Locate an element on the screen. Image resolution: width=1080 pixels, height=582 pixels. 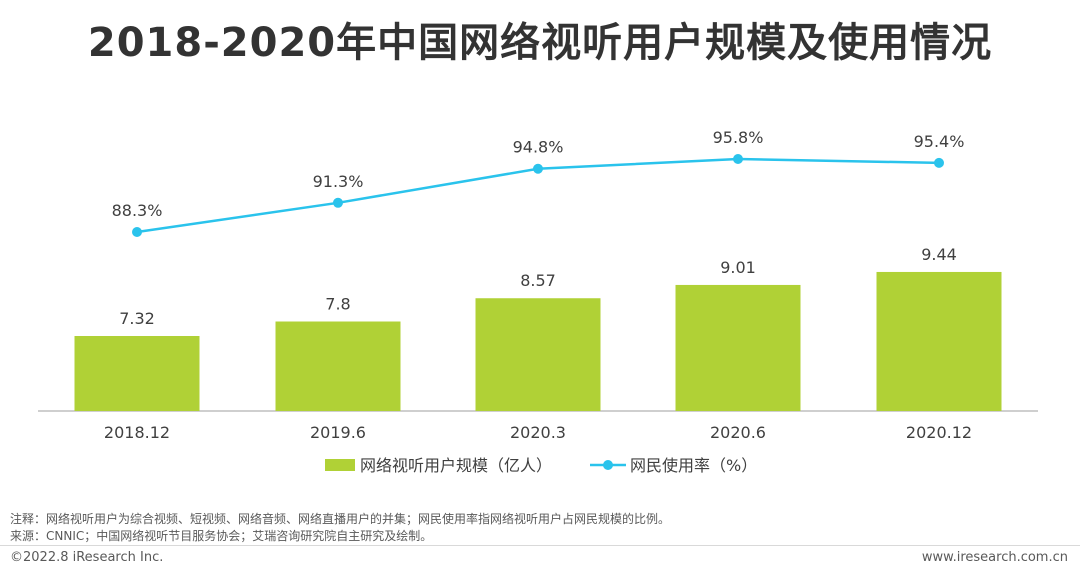
bar-2018.12 is located at coordinates (137, 373).